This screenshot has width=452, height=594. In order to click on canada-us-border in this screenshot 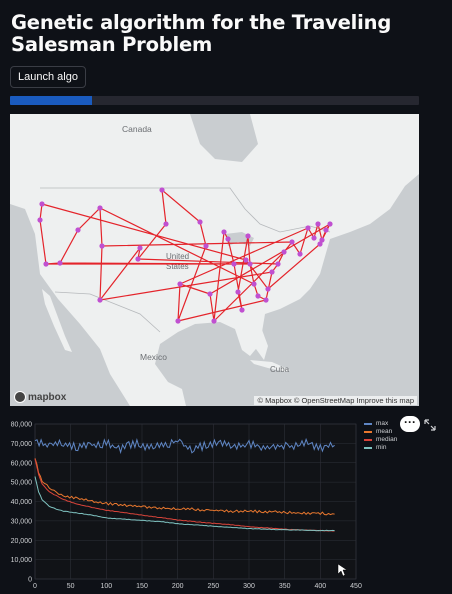, I will do `click(185, 210)`.